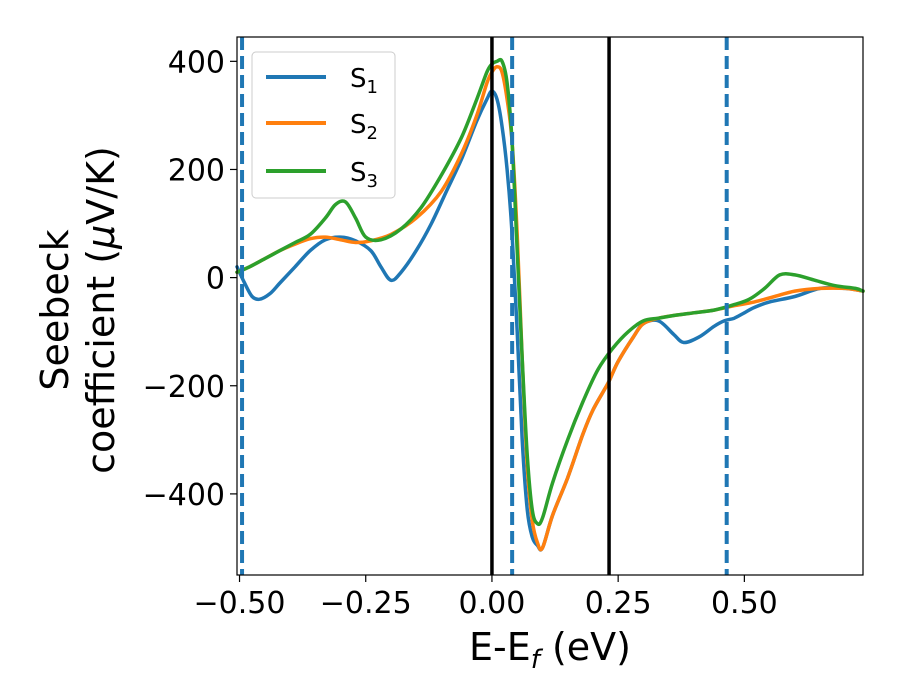  Describe the element at coordinates (184, 387) in the screenshot. I see `y-tick-label: −200` at that location.